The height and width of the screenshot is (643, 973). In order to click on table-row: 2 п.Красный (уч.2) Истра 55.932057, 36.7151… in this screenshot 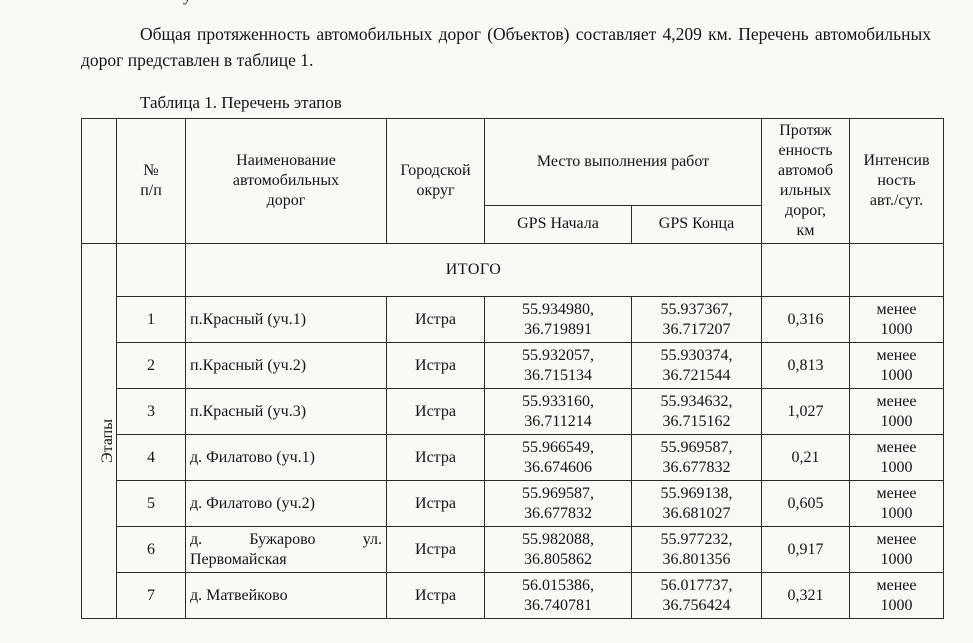, I will do `click(513, 365)`.